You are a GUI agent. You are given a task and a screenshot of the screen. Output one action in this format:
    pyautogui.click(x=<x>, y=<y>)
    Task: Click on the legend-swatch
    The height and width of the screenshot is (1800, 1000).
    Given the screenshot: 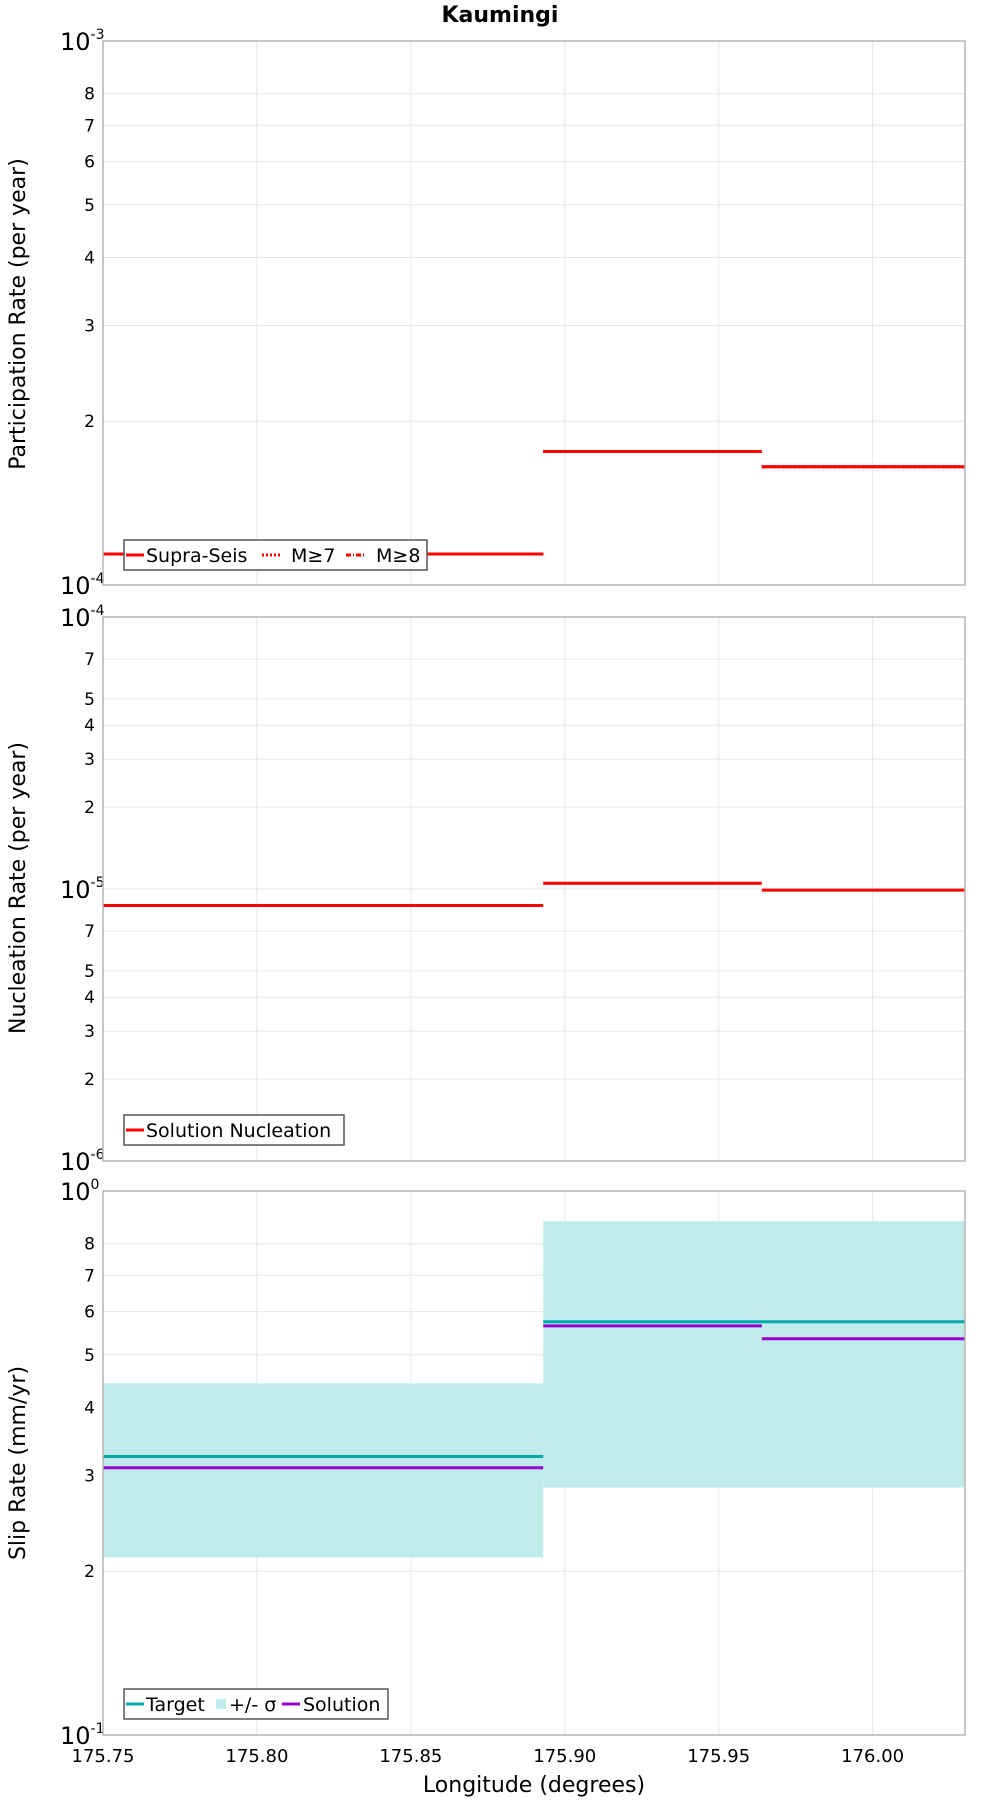 What is the action you would take?
    pyautogui.click(x=221, y=1704)
    